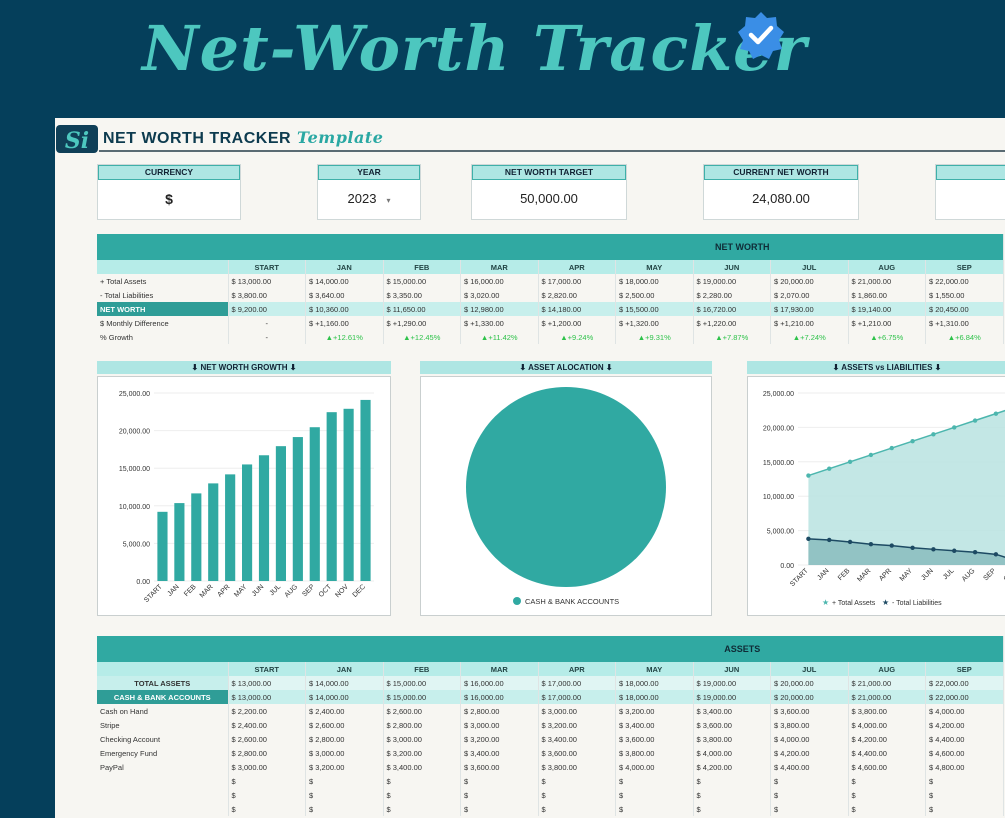  What do you see at coordinates (732, 309) in the screenshot?
I see `table-cell: $ 16,720.00` at bounding box center [732, 309].